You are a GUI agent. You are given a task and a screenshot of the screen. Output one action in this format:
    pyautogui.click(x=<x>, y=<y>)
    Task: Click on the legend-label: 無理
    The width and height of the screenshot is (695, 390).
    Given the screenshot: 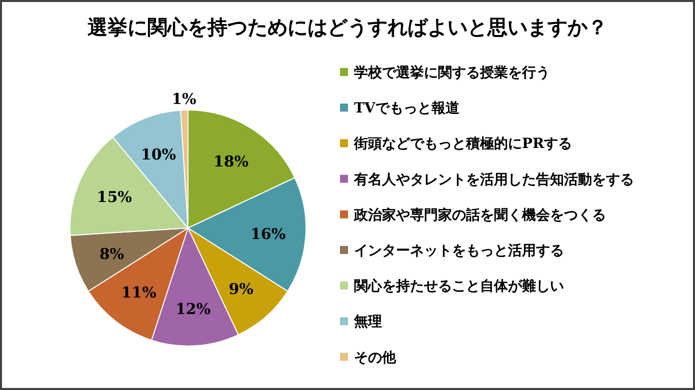 What is the action you would take?
    pyautogui.click(x=367, y=322)
    